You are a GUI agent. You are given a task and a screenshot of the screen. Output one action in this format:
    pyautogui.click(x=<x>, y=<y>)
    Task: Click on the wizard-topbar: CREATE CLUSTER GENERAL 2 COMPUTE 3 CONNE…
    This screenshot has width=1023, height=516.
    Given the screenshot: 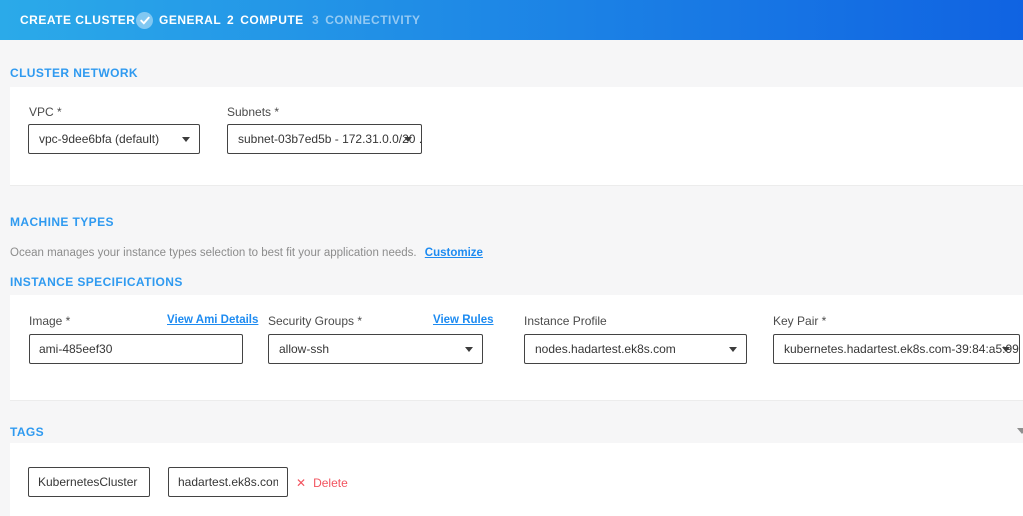 What is the action you would take?
    pyautogui.click(x=511, y=20)
    